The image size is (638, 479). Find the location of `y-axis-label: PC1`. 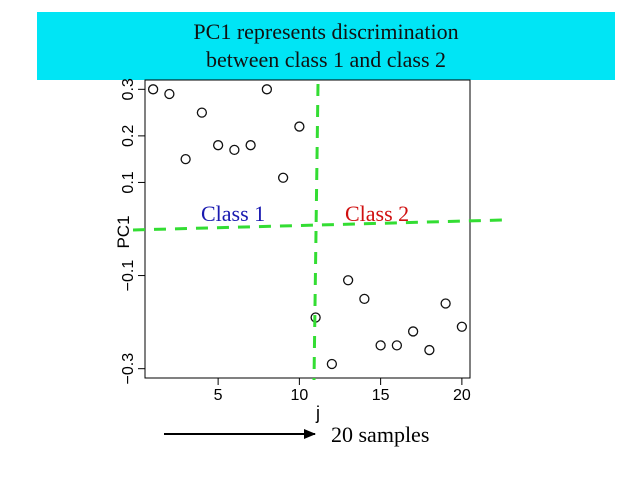

y-axis-label: PC1 is located at coordinates (123, 231).